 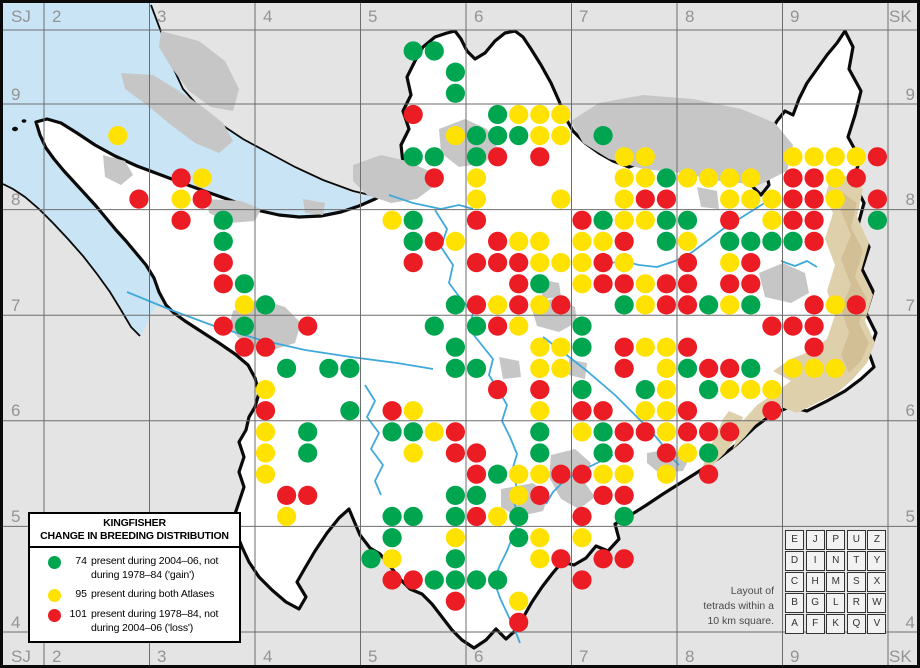 I want to click on tetrad-cell: C, so click(x=795, y=582).